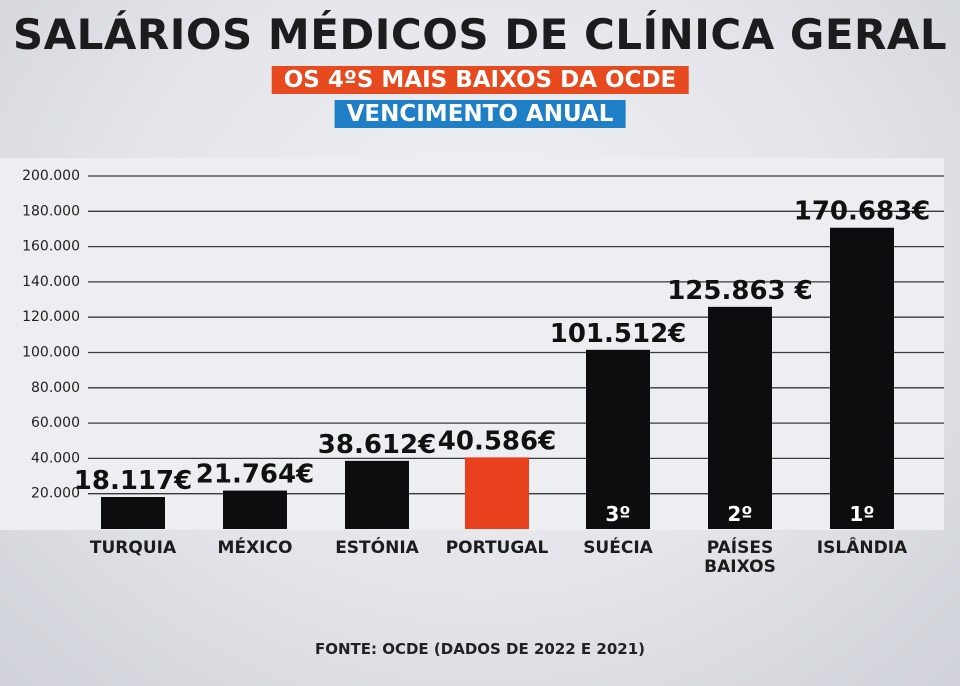 This screenshot has width=960, height=686. Describe the element at coordinates (618, 547) in the screenshot. I see `category-label: SUÉCIA` at that location.